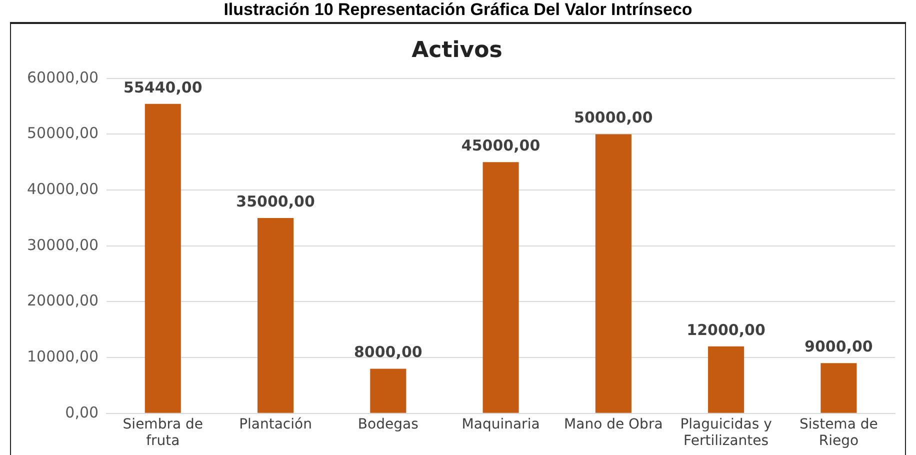  What do you see at coordinates (275, 201) in the screenshot?
I see `data-label: 35000,00` at bounding box center [275, 201].